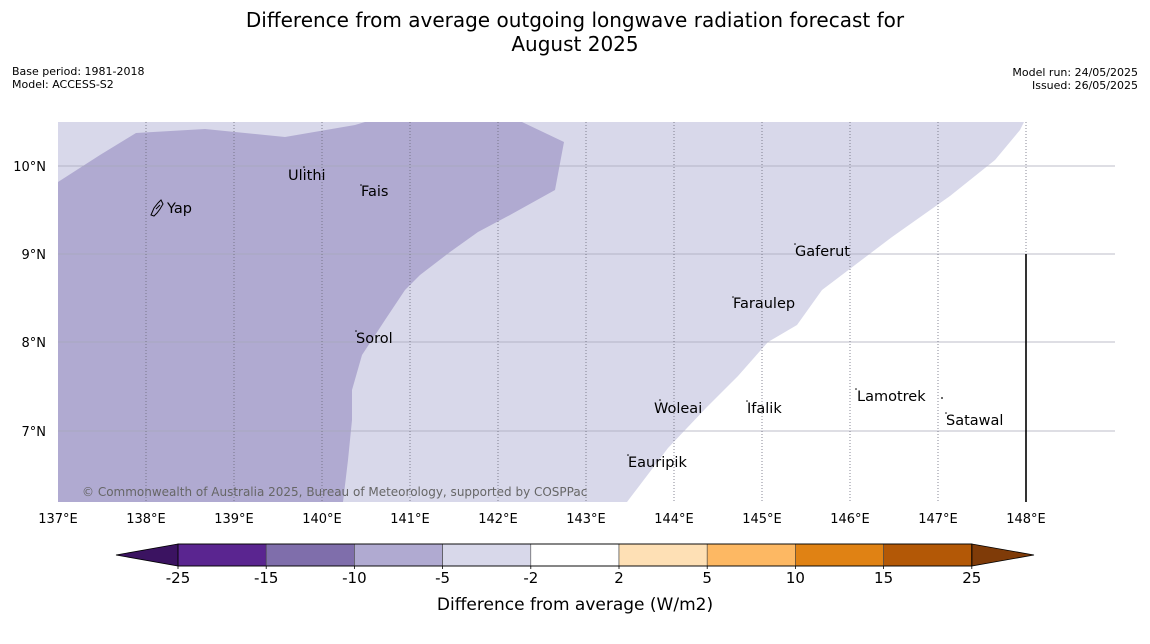 This screenshot has width=1150, height=644. Describe the element at coordinates (34, 343) in the screenshot. I see `lat-label: 8°N` at that location.